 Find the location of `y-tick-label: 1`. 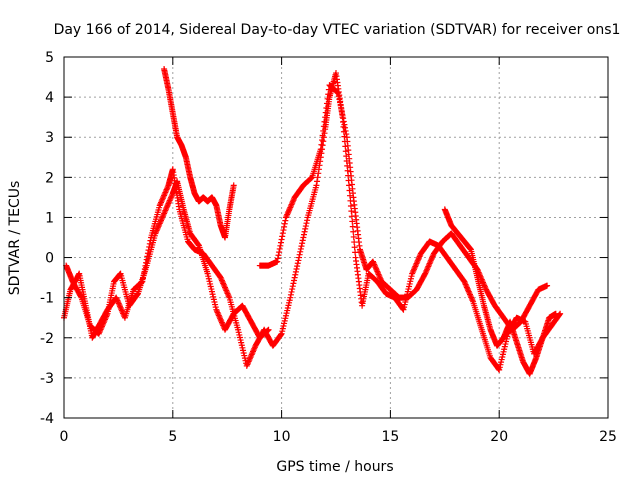

y-tick-label: 1 is located at coordinates (49, 218).